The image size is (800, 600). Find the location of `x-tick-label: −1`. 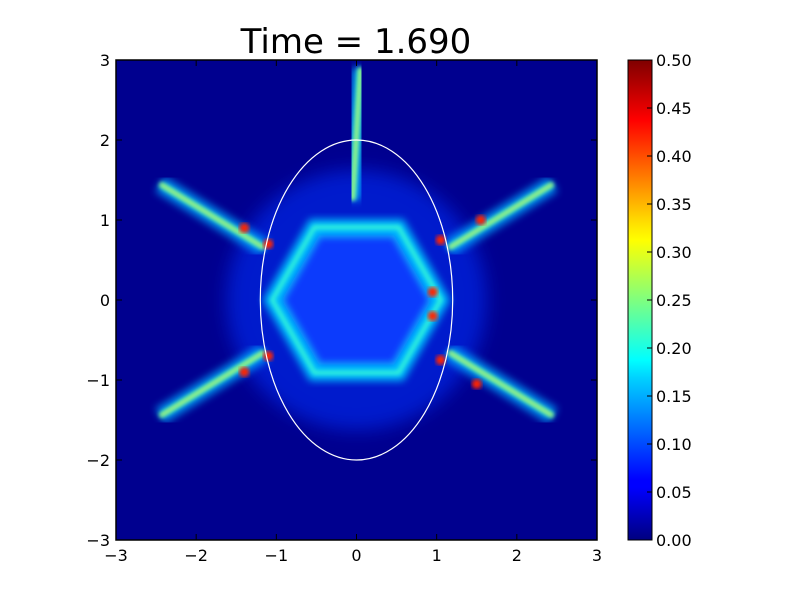

x-tick-label: −1 is located at coordinates (277, 555).